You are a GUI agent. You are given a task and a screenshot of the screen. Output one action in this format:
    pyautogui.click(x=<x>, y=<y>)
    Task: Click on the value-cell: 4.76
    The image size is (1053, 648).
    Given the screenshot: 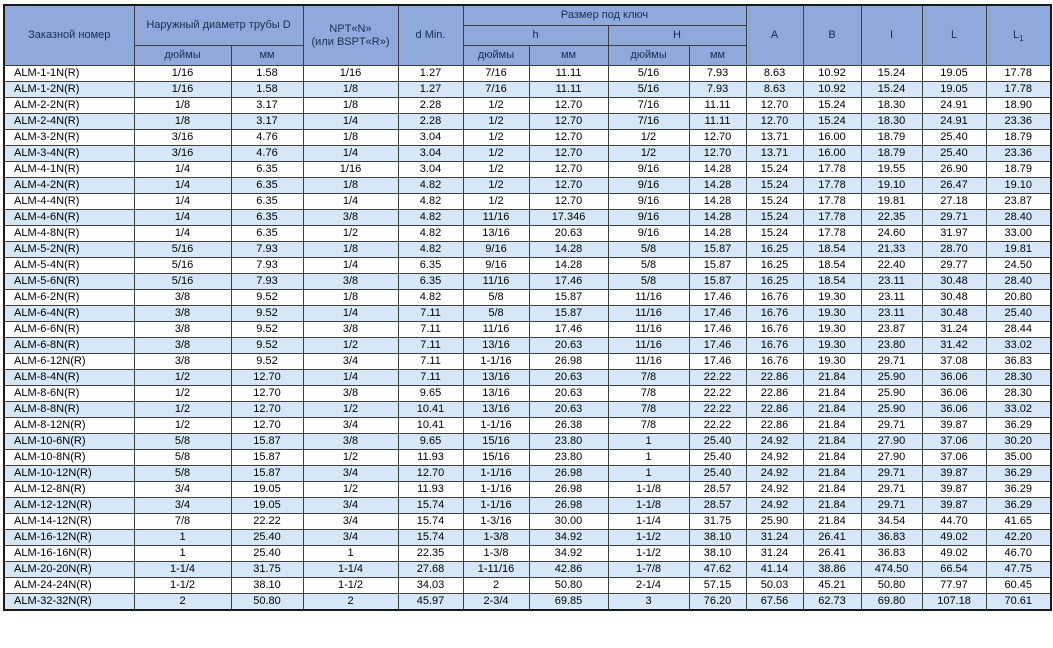 What is the action you would take?
    pyautogui.click(x=267, y=153)
    